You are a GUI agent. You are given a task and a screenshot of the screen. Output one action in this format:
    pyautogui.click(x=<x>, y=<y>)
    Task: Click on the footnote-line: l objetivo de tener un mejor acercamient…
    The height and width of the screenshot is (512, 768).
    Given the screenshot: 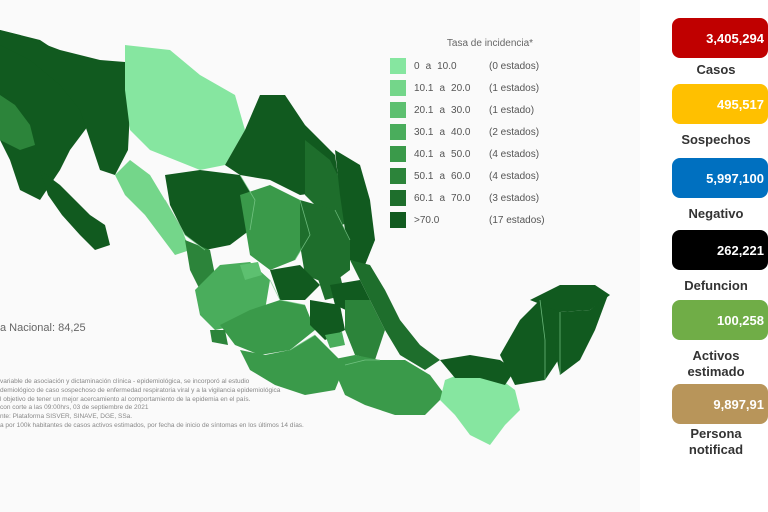 What is the action you would take?
    pyautogui.click(x=125, y=399)
    